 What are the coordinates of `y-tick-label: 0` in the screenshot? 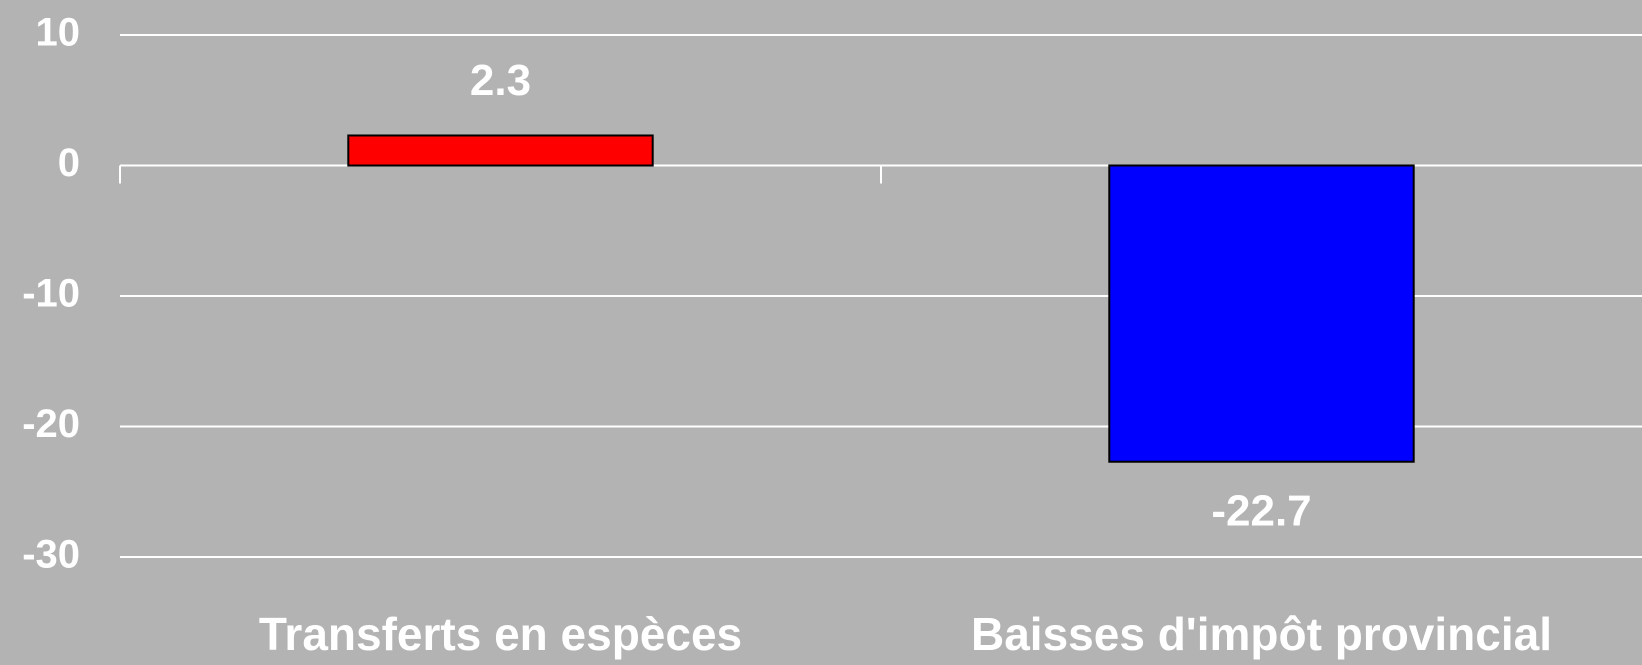 It's located at (69, 163).